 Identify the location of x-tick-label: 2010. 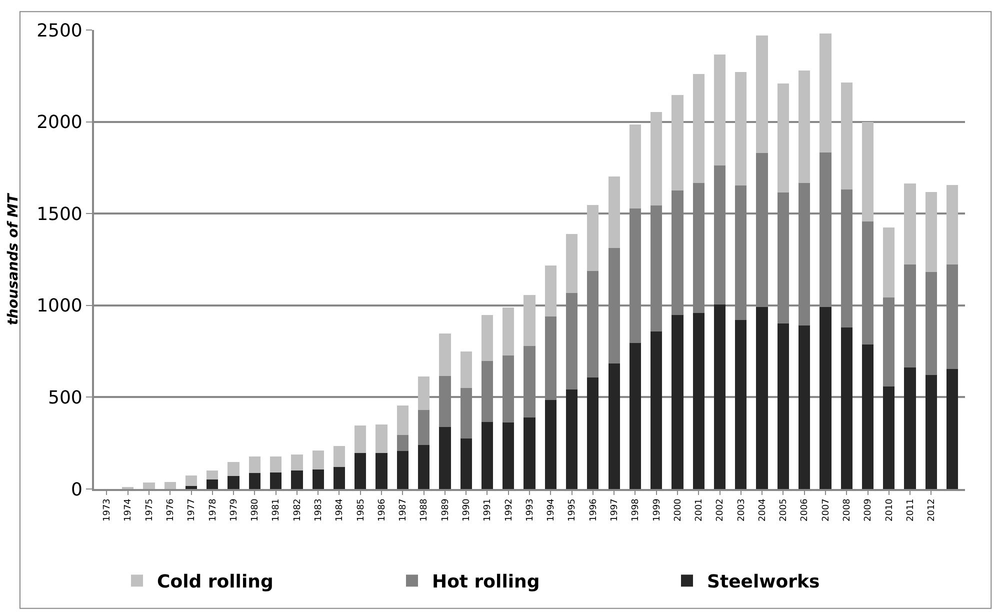
(889, 510).